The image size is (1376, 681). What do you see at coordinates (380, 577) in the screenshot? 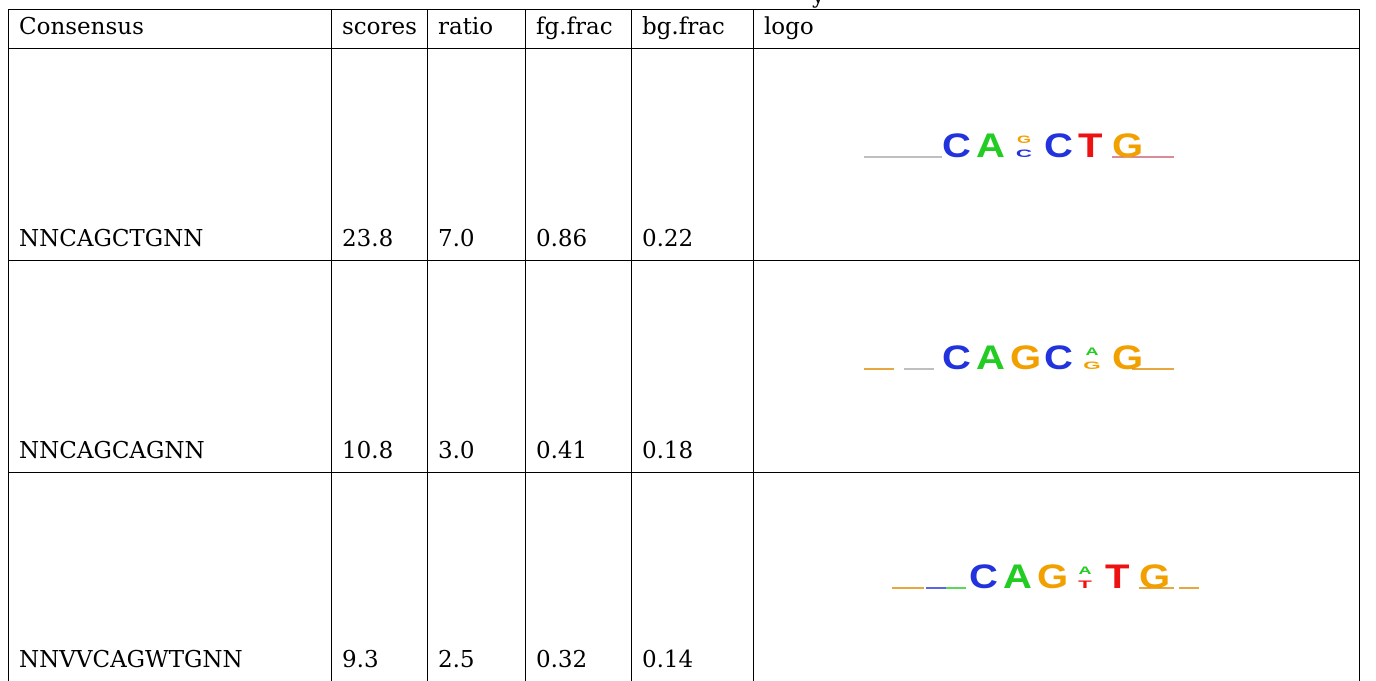
I see `scores-cell: 9.3` at bounding box center [380, 577].